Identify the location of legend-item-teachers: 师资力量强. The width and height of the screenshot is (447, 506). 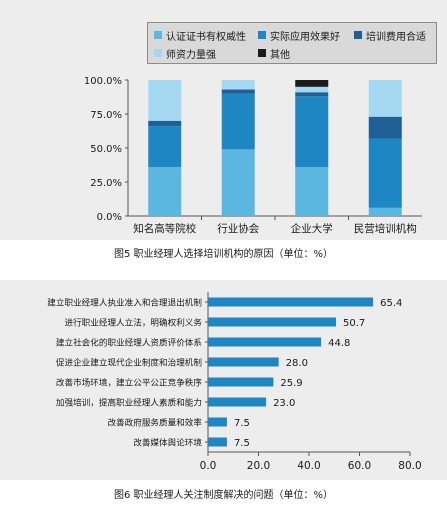
(185, 53).